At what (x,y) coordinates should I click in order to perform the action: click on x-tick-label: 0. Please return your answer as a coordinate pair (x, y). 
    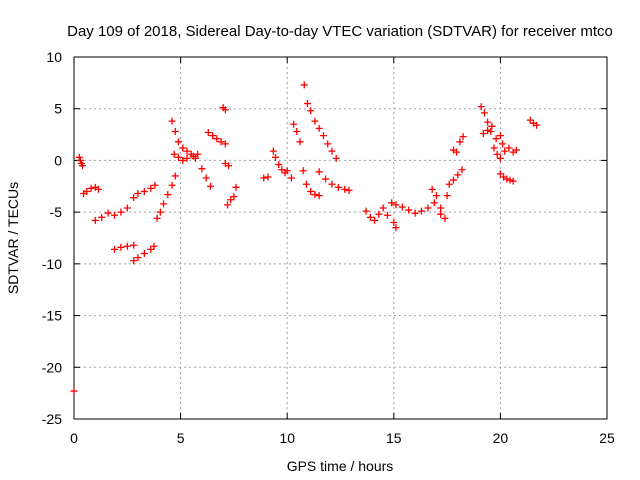
    Looking at the image, I should click on (74, 438).